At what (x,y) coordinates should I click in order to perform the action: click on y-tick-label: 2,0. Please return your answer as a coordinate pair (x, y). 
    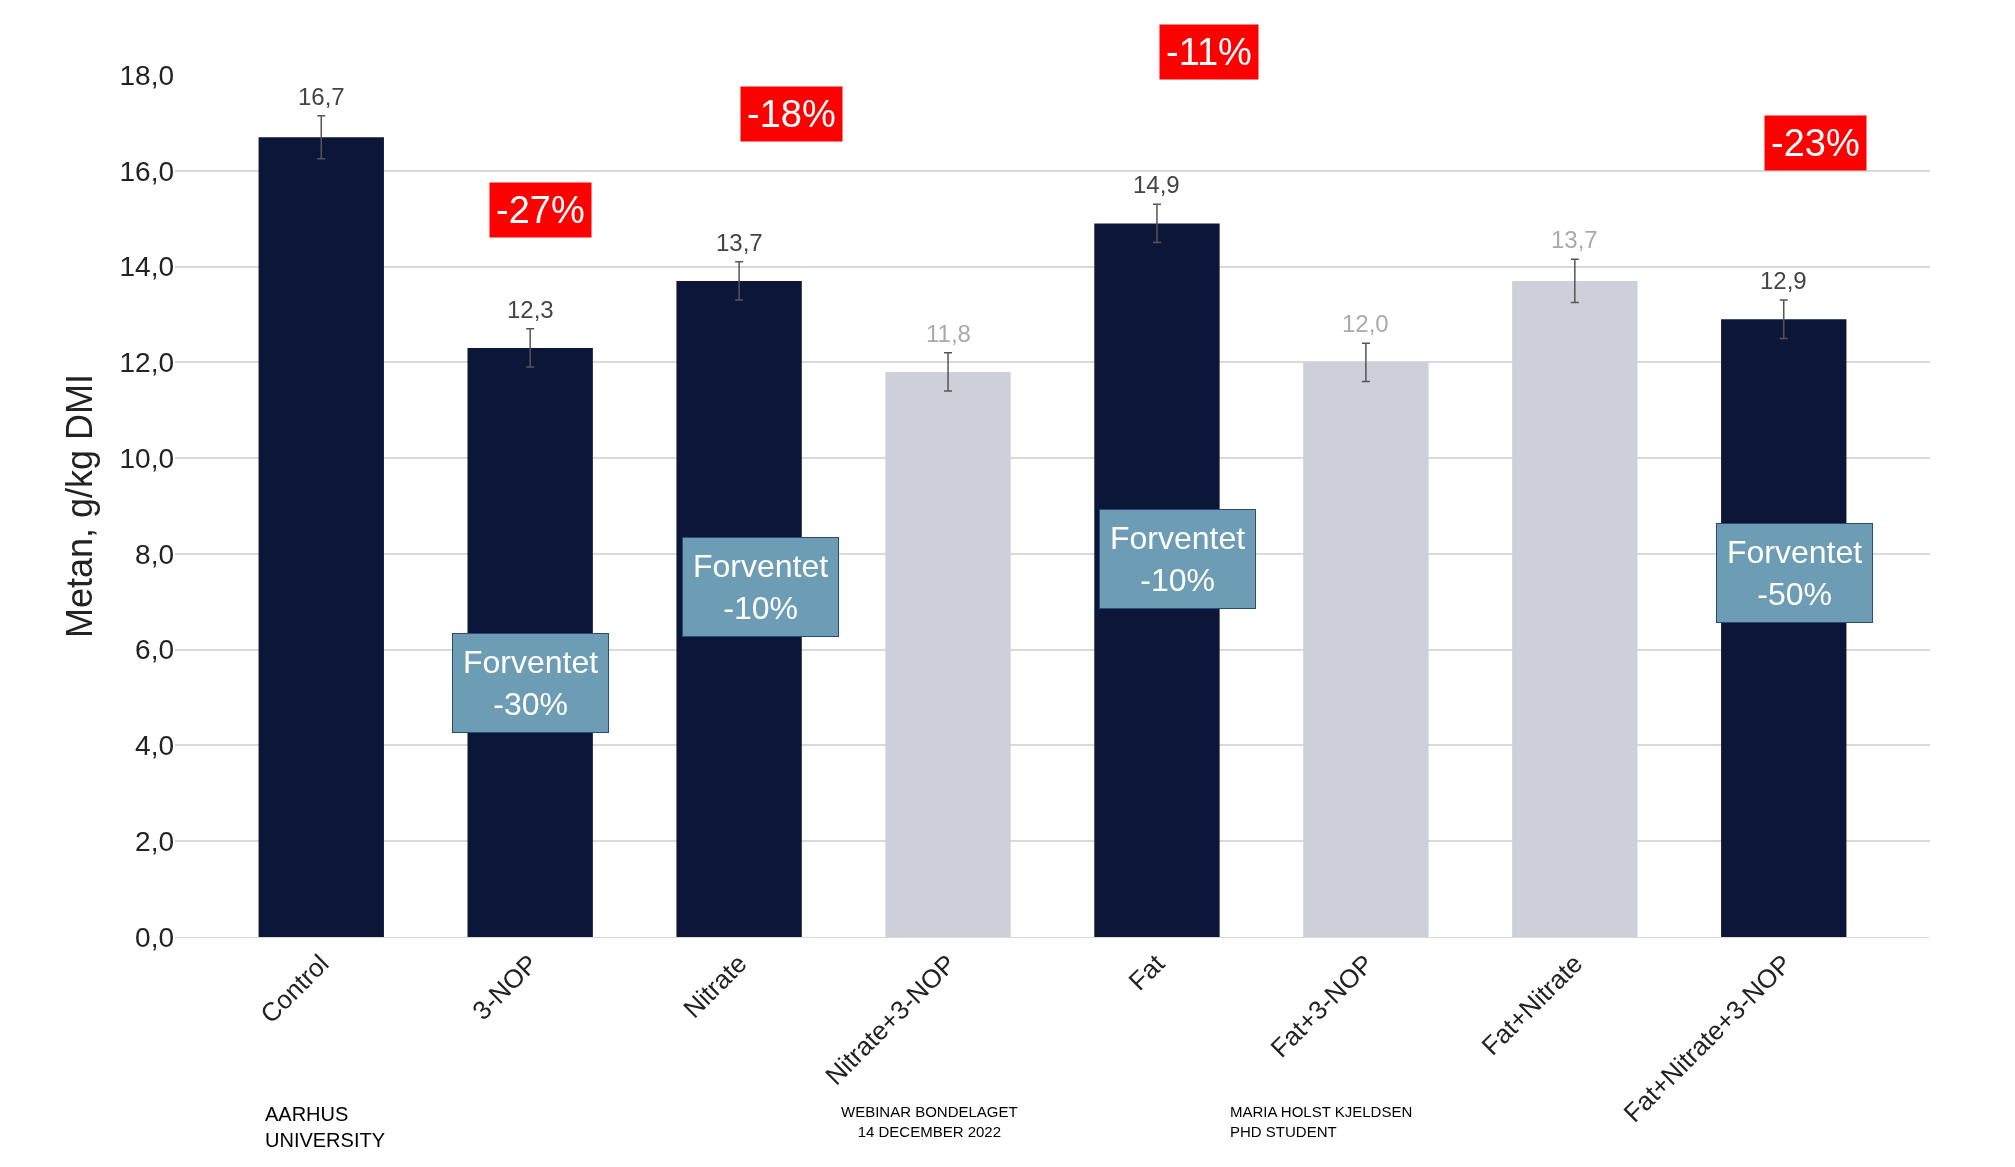
    Looking at the image, I should click on (154, 842).